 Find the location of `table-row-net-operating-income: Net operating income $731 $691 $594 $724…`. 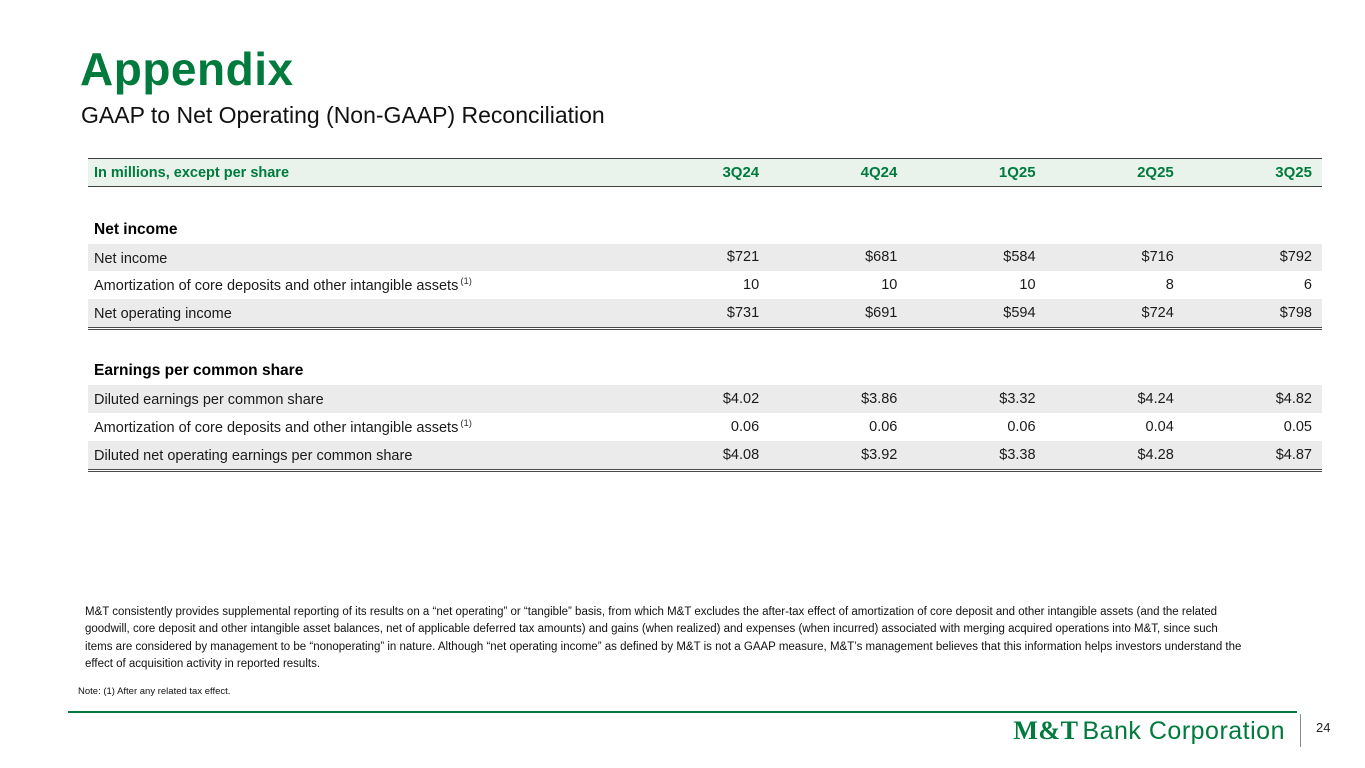

table-row-net-operating-income: Net operating income $731 $691 $594 $724… is located at coordinates (705, 315).